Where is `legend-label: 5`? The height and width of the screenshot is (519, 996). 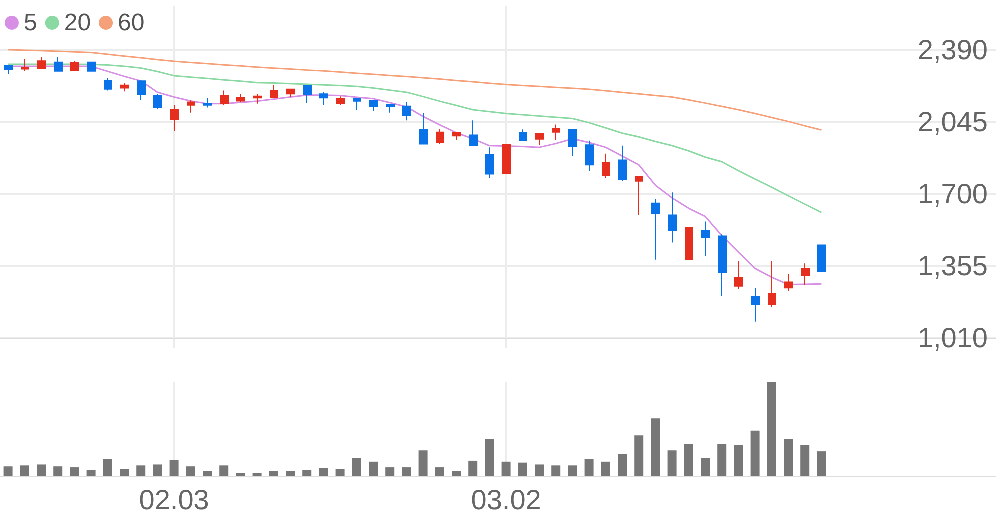
legend-label: 5 is located at coordinates (31, 23).